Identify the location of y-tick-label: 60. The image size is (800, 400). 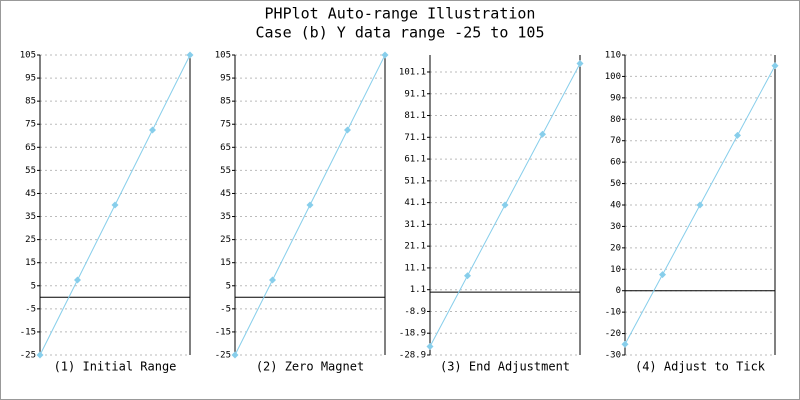
(615, 163).